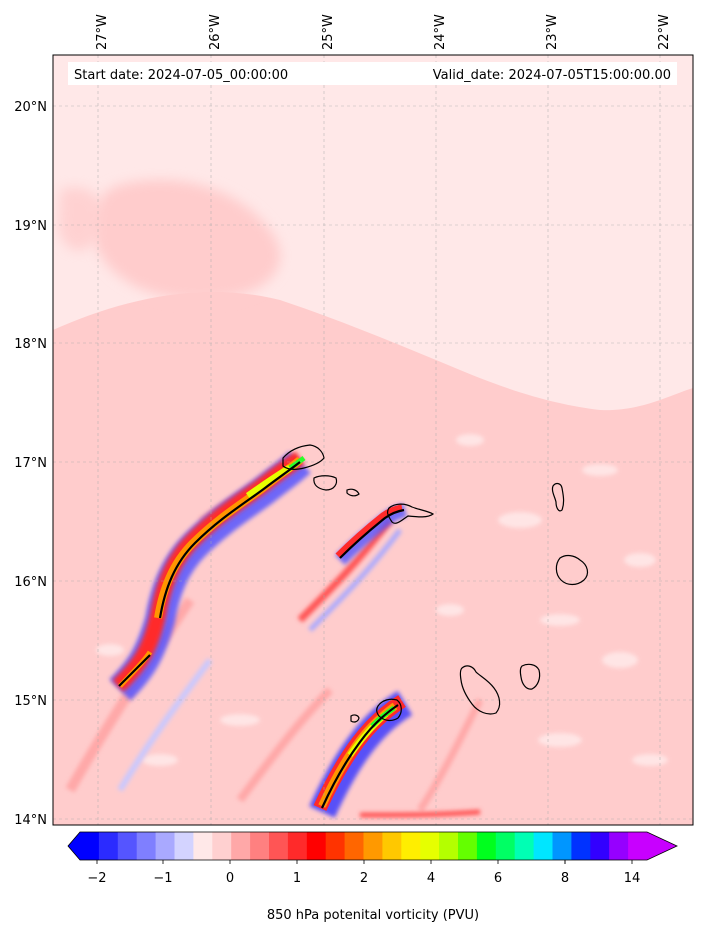 Image resolution: width=703 pixels, height=935 pixels. I want to click on lon-tick-labels: 27°W 26°W 25°W 24°W 23°W 22°W, so click(383, 32).